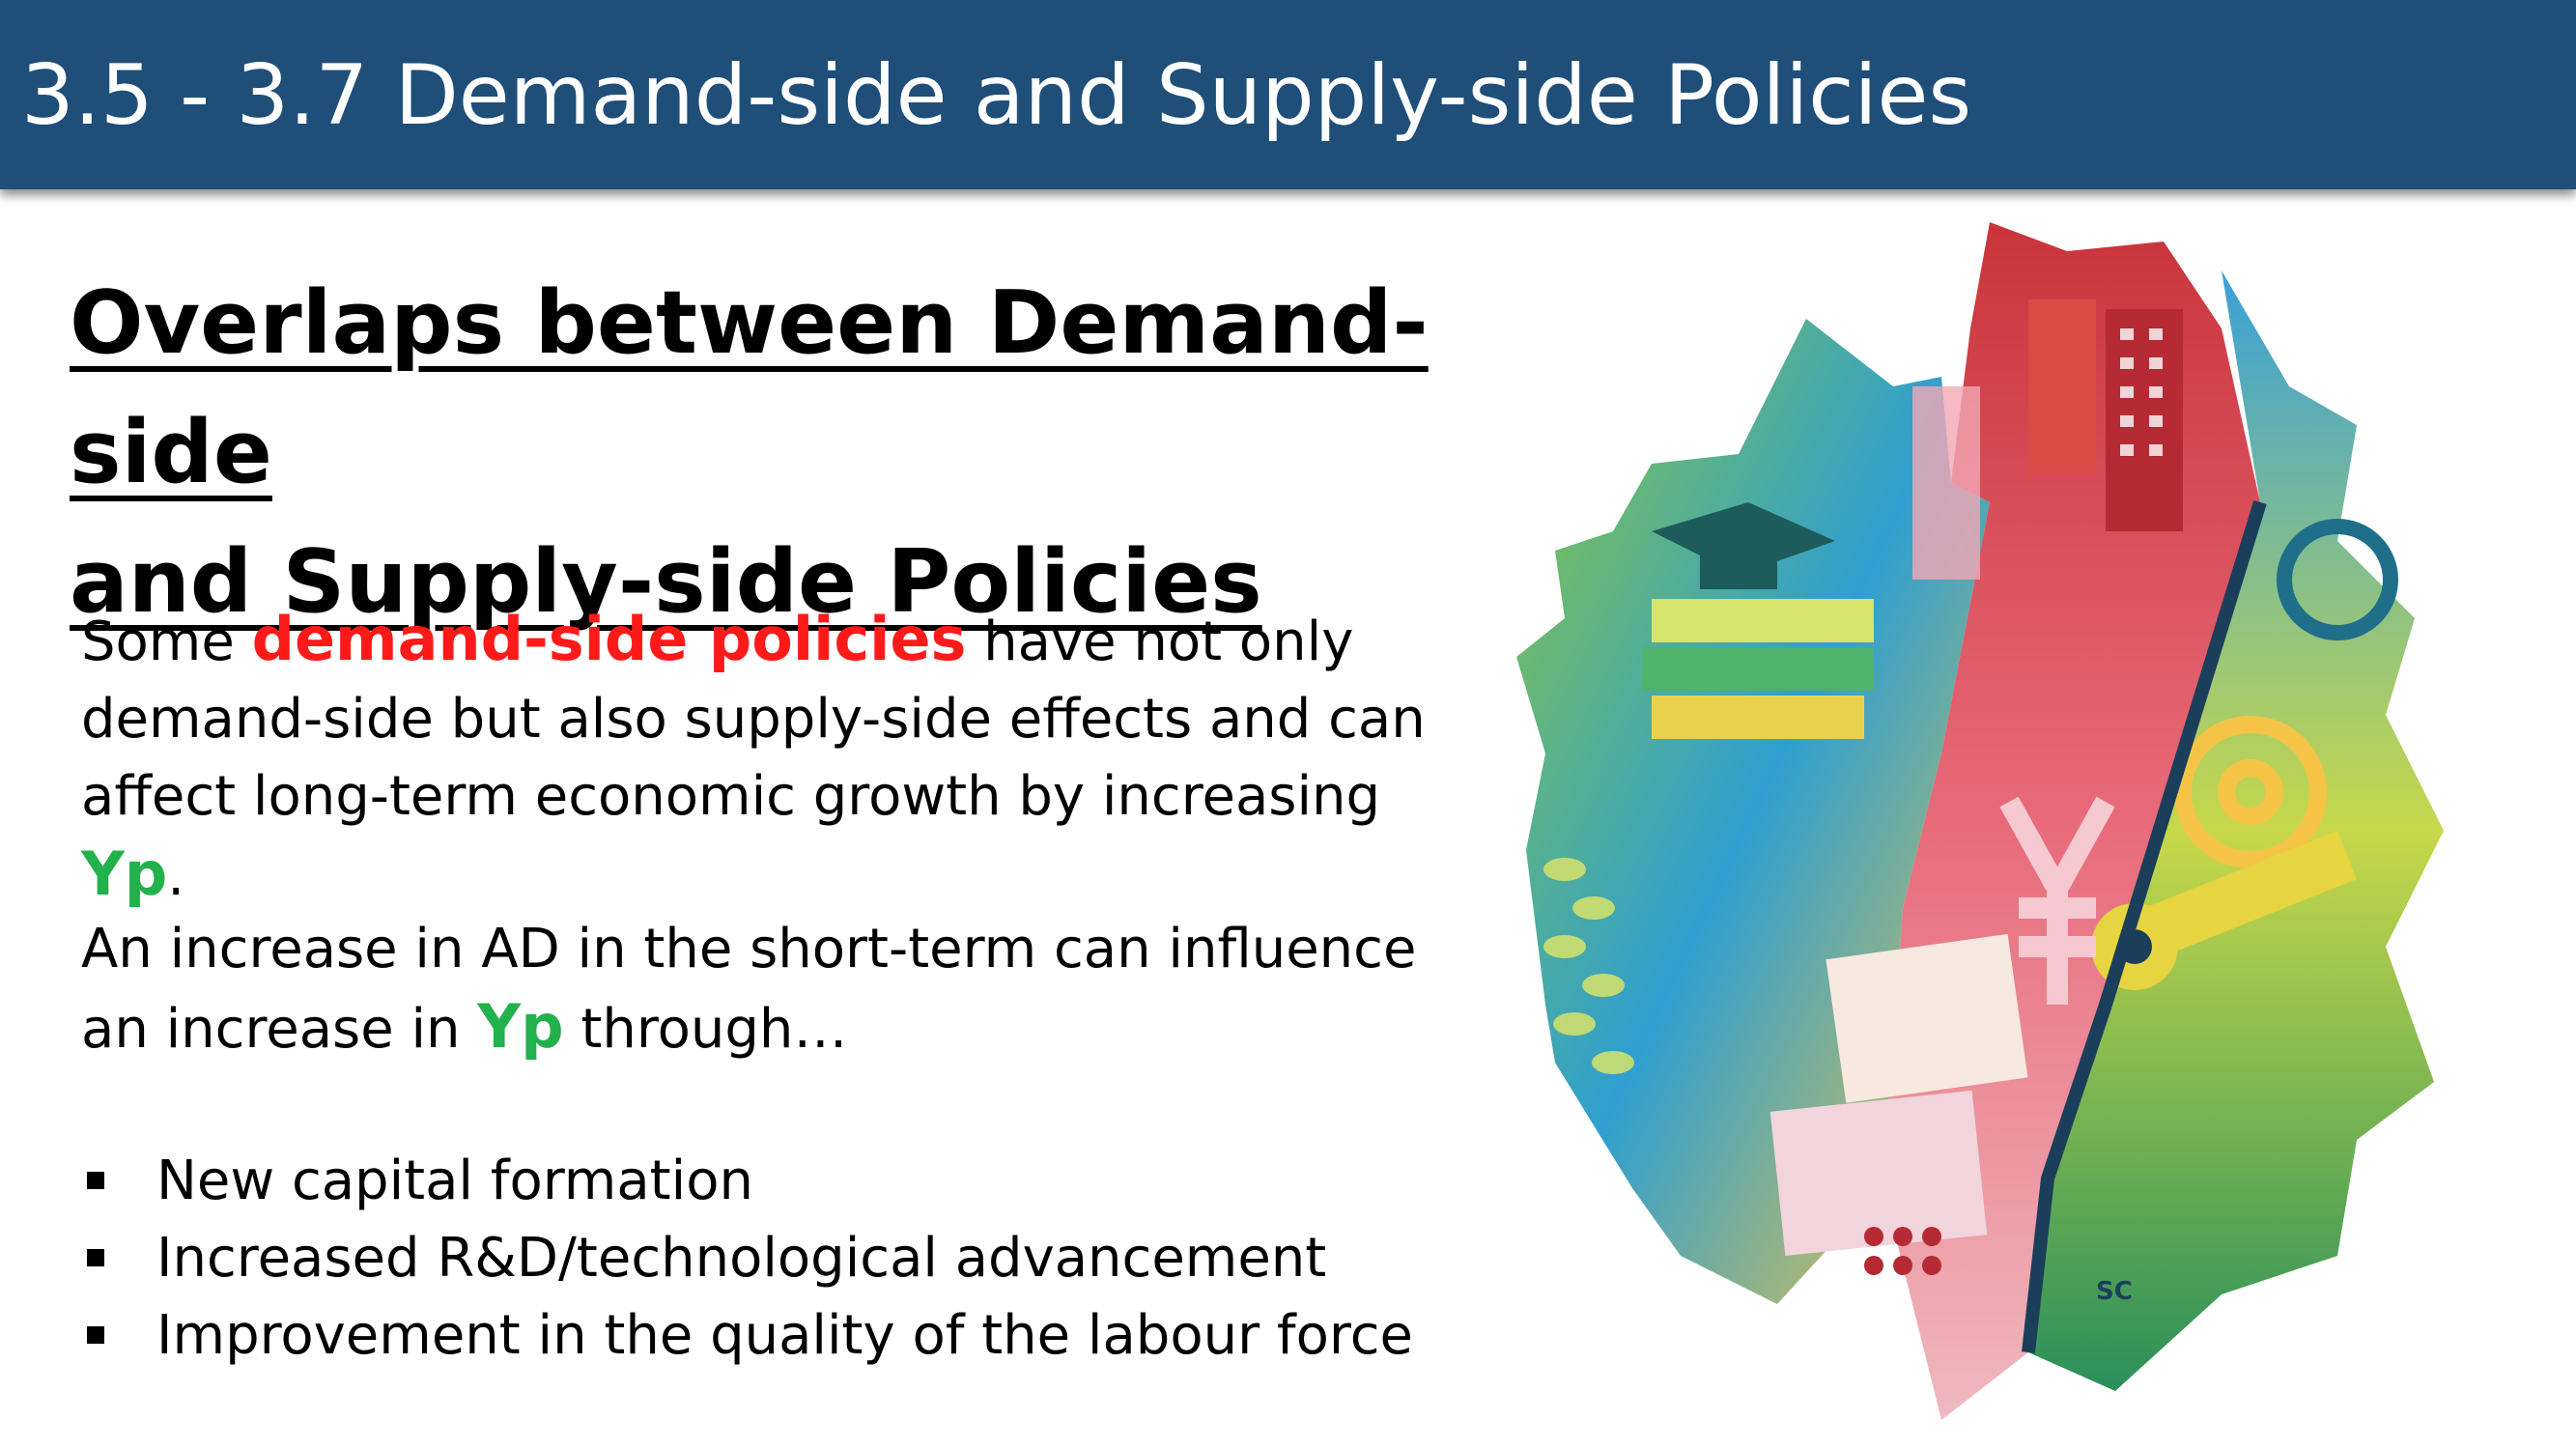  Describe the element at coordinates (1758, 669) in the screenshot. I see `books-icon` at that location.